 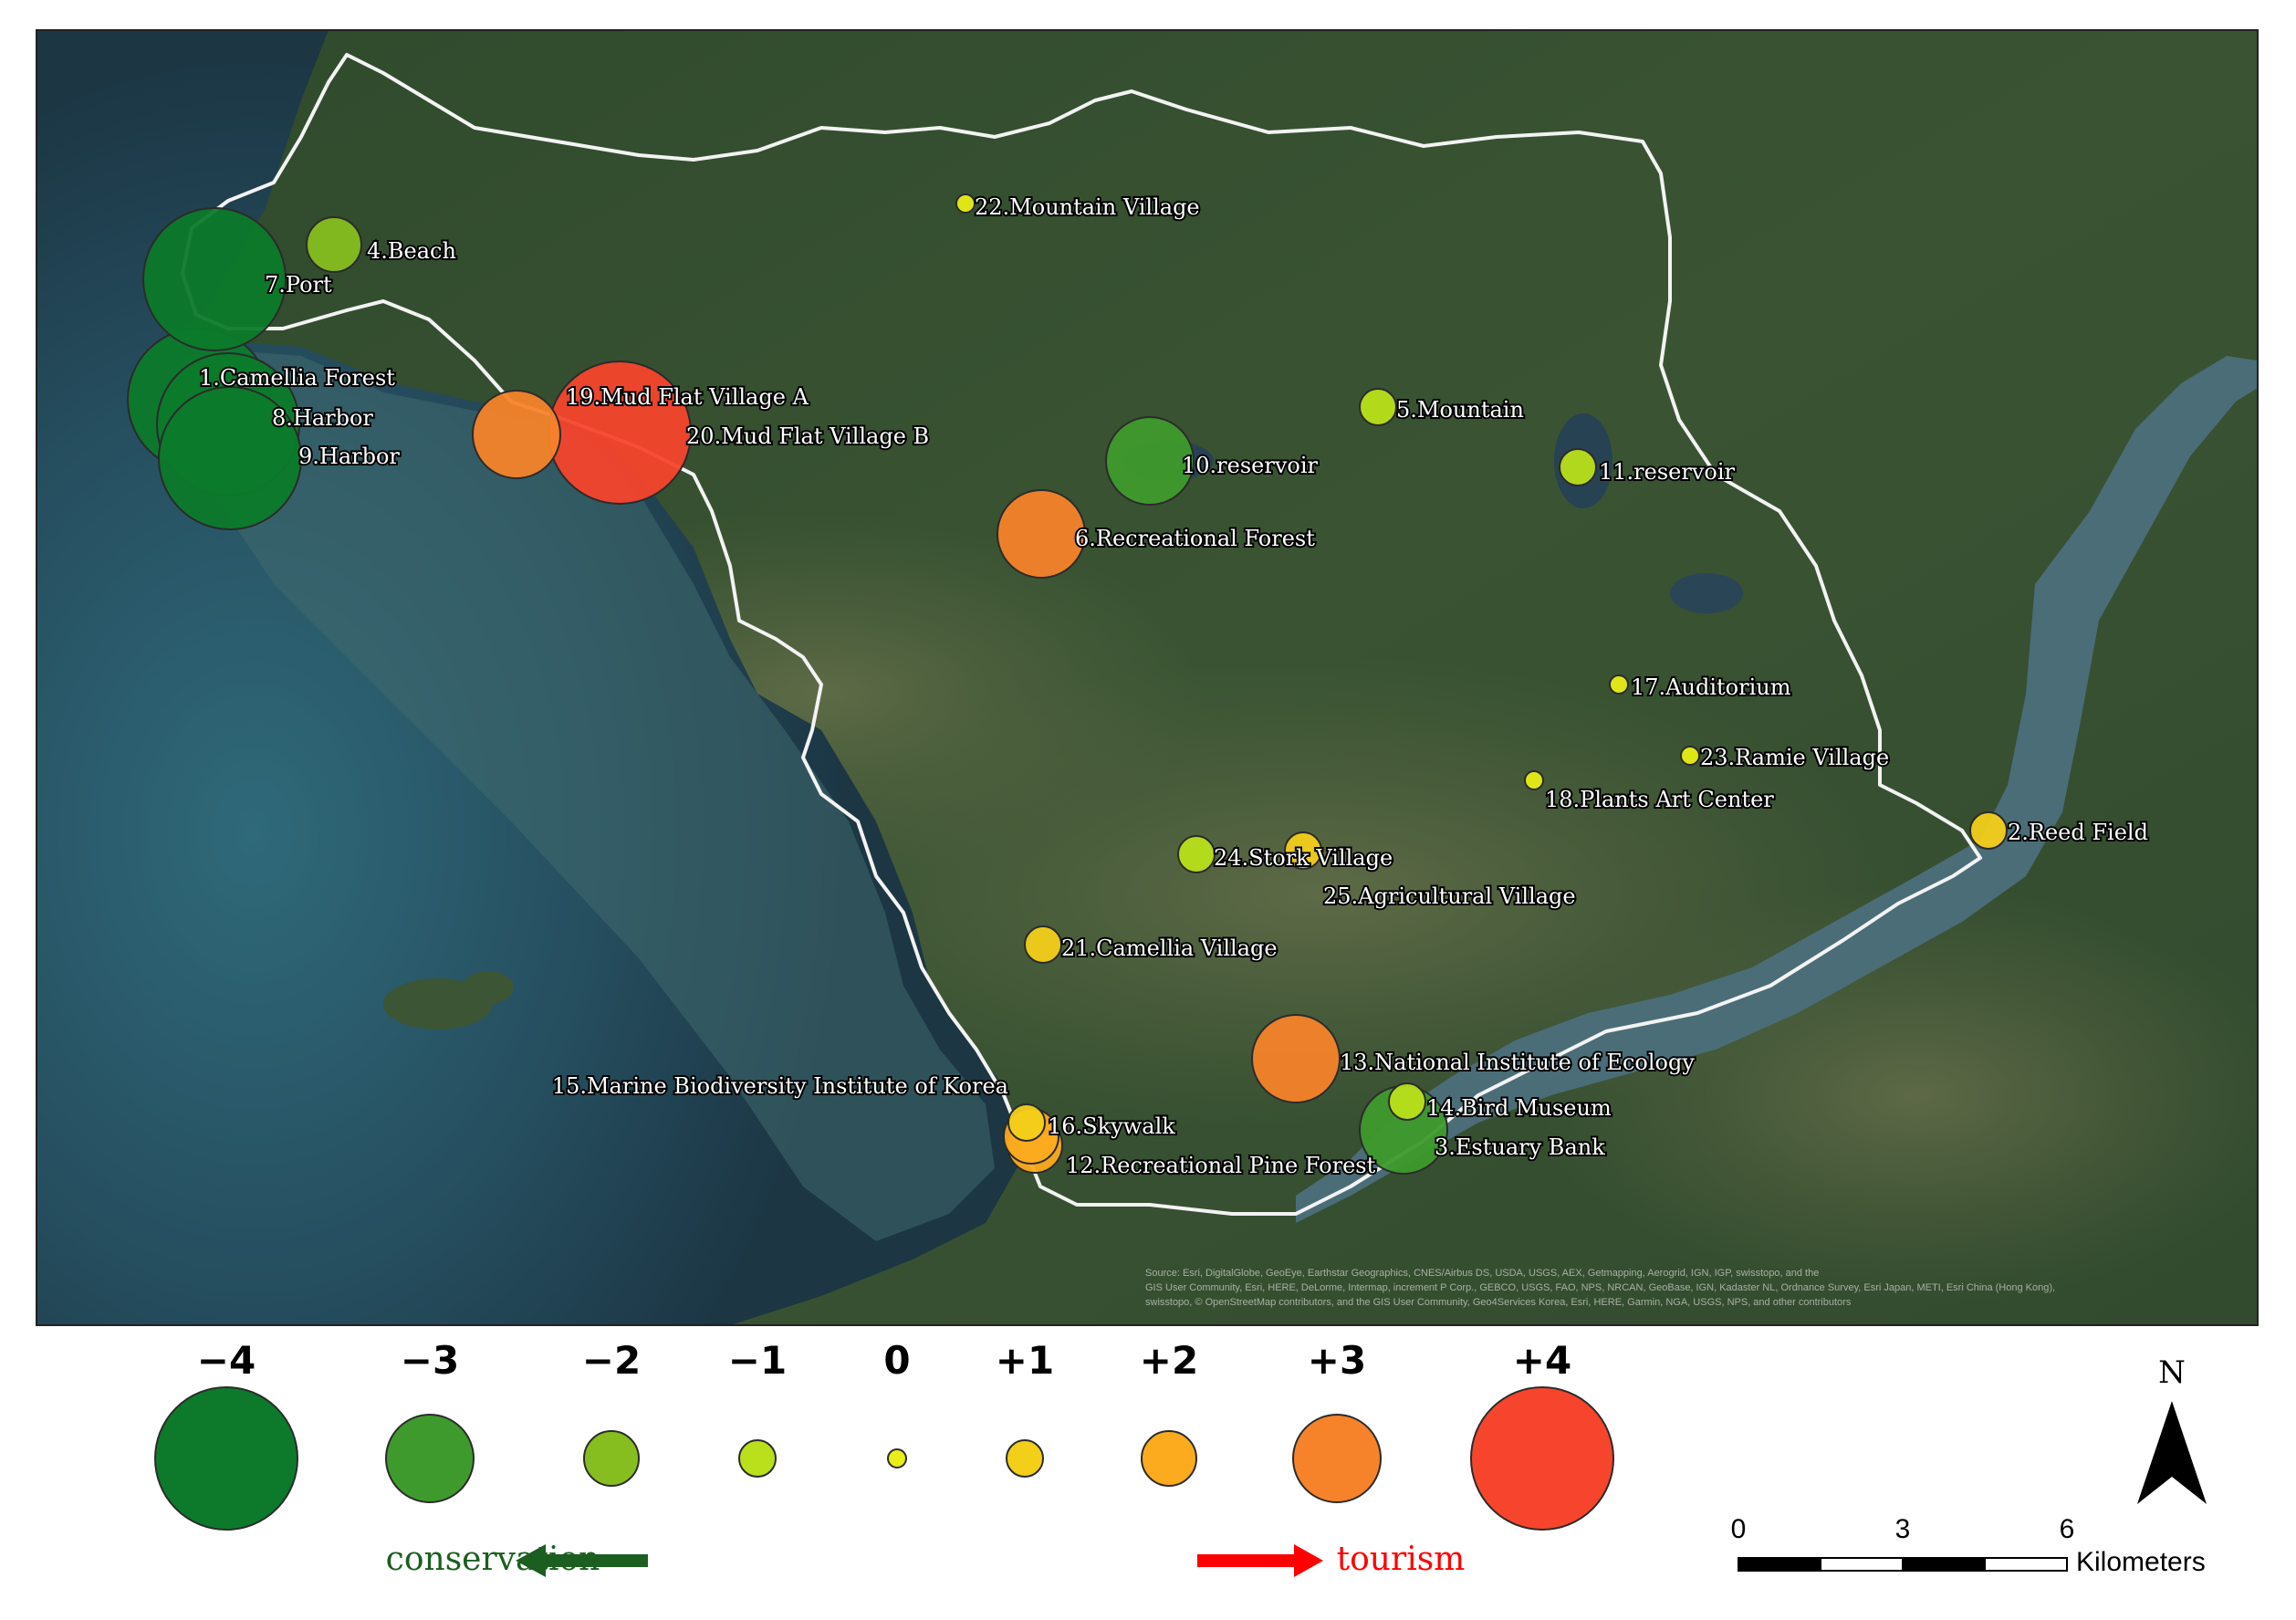 I want to click on reservoir-shape, so click(x=1707, y=593).